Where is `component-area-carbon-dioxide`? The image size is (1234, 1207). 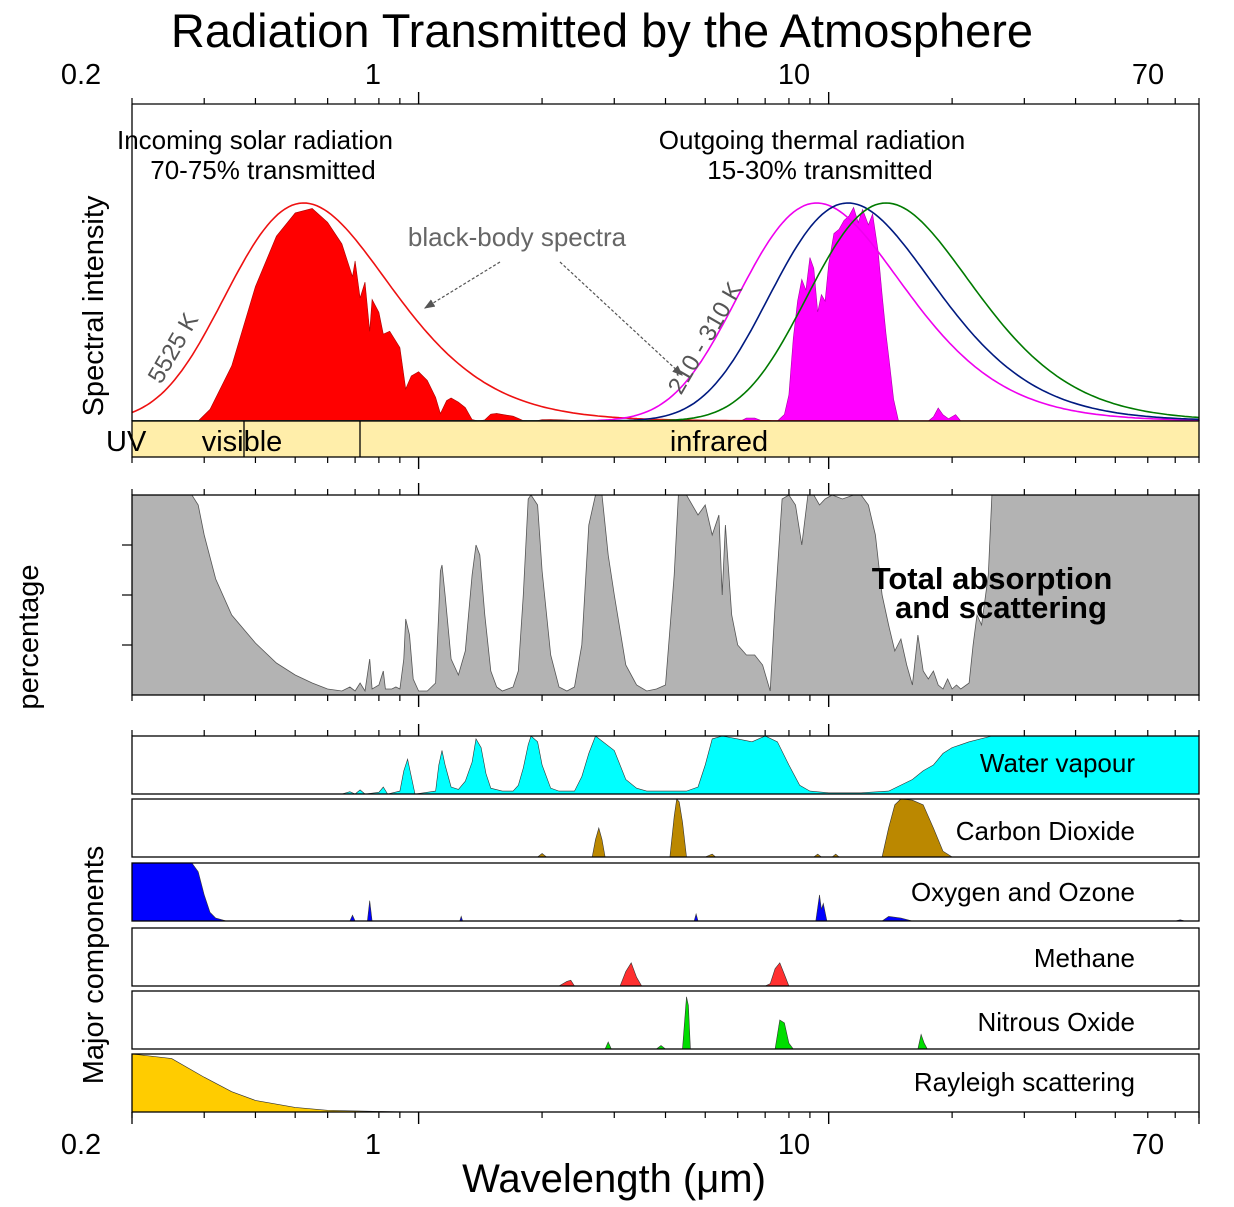 component-area-carbon-dioxide is located at coordinates (745, 828).